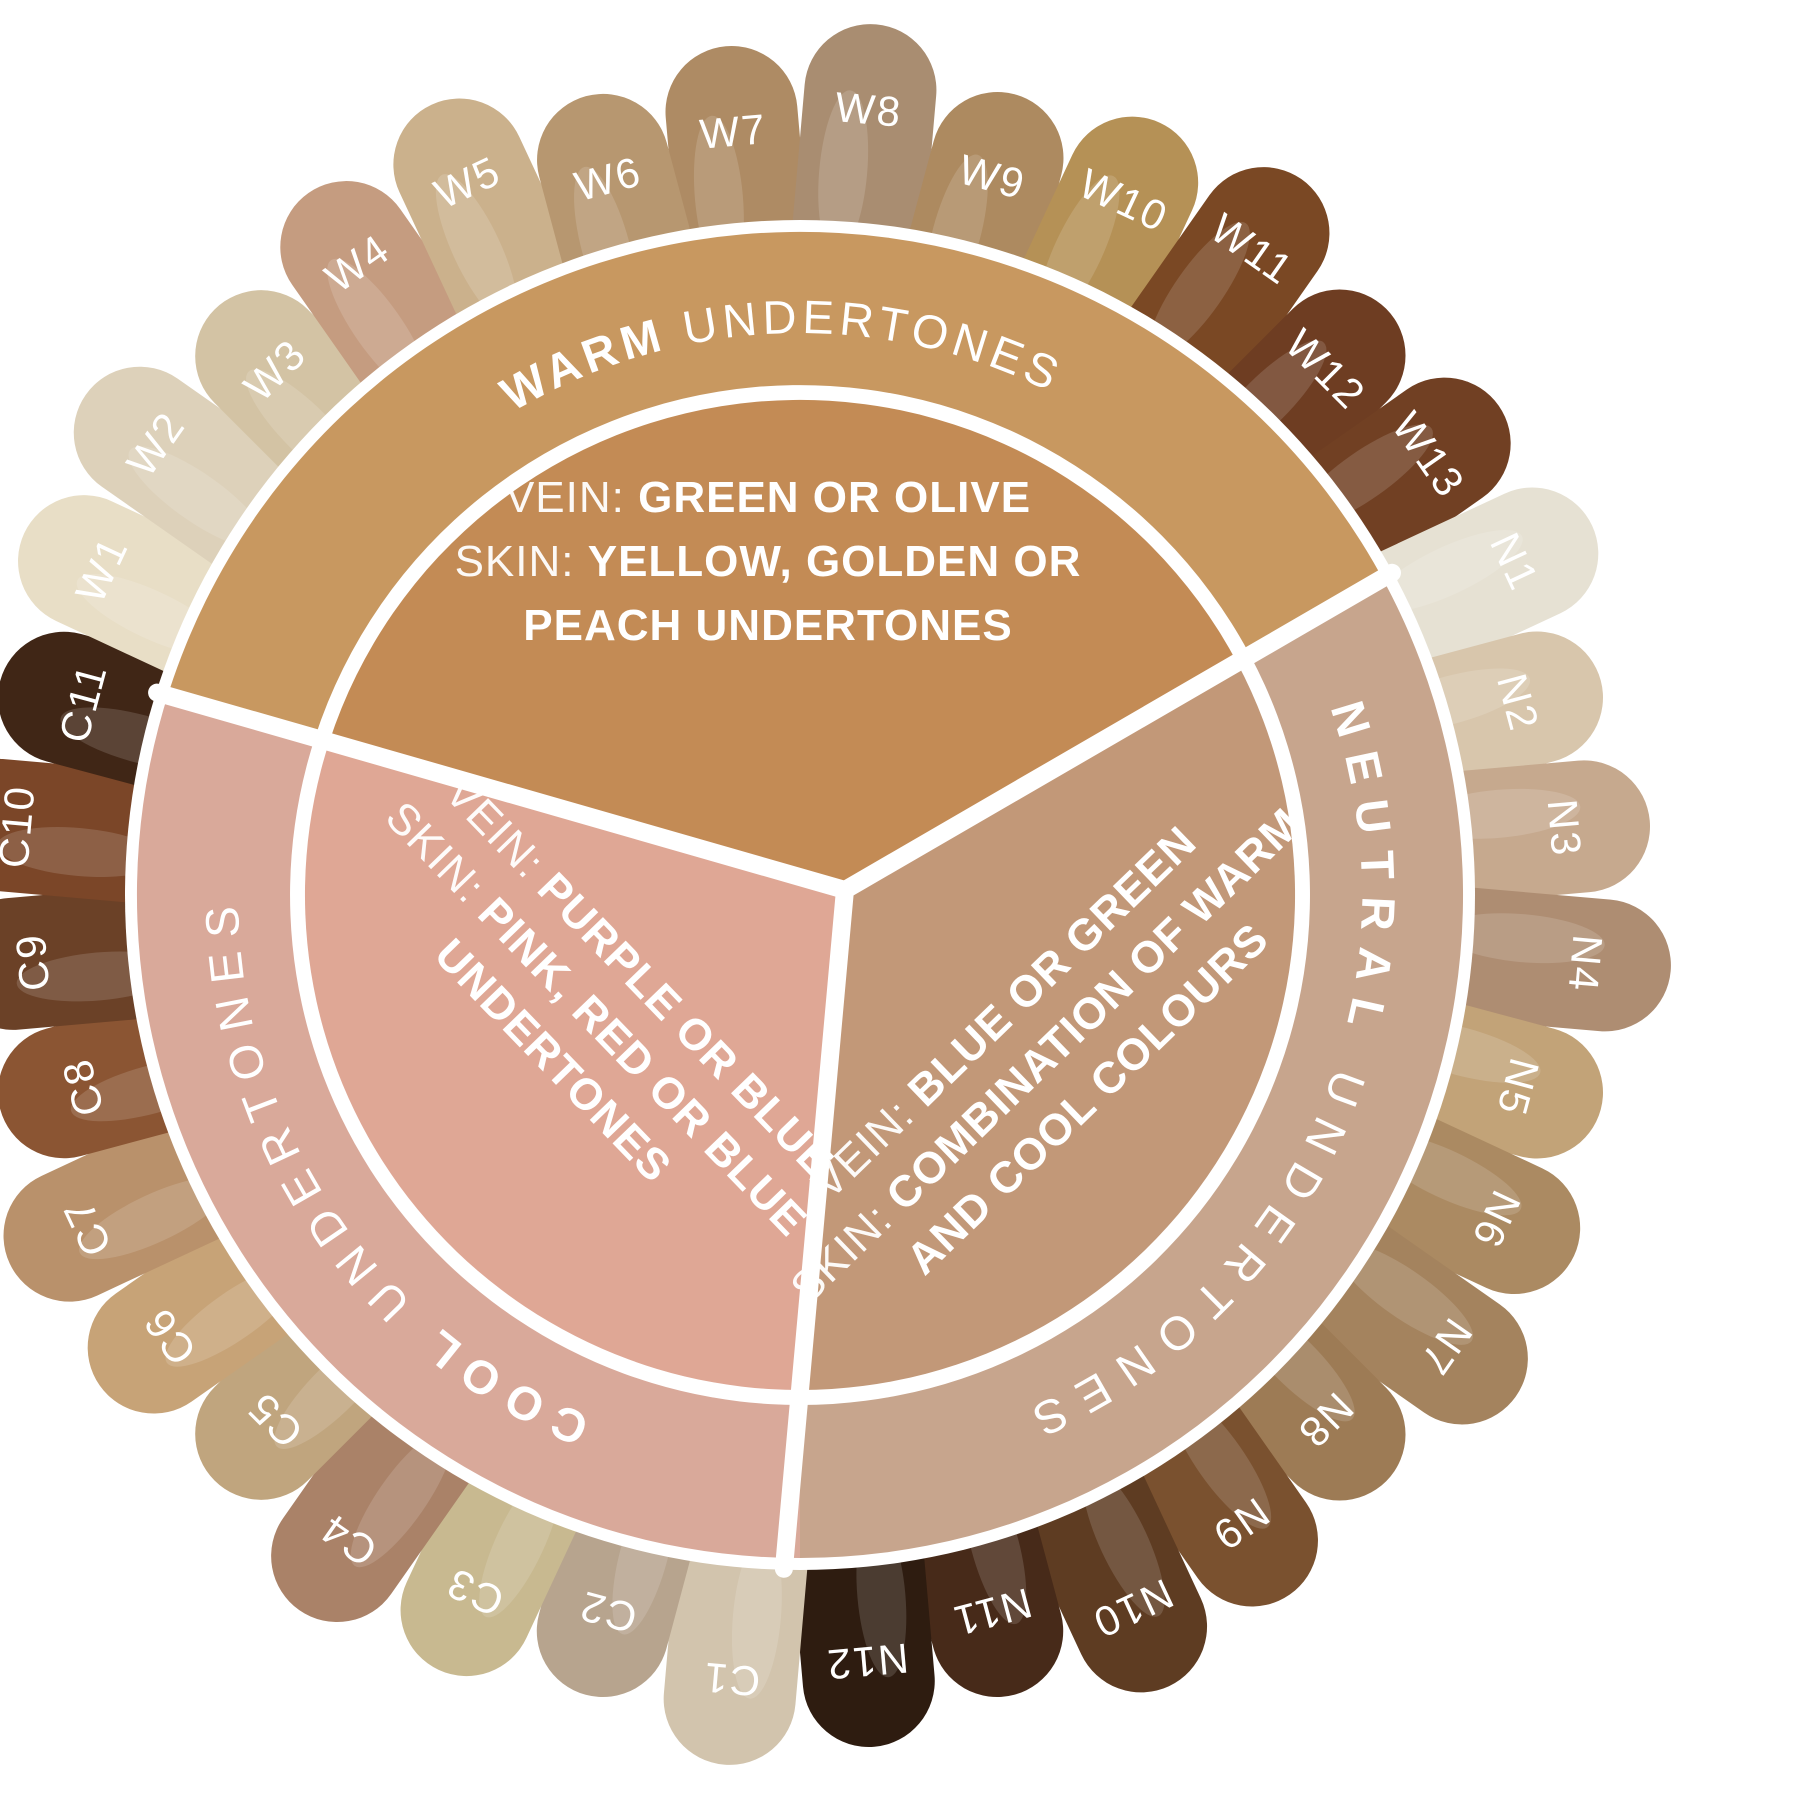 Image resolution: width=1800 pixels, height=1800 pixels. Describe the element at coordinates (867, 1662) in the screenshot. I see `swatch-label-N12: N12` at that location.